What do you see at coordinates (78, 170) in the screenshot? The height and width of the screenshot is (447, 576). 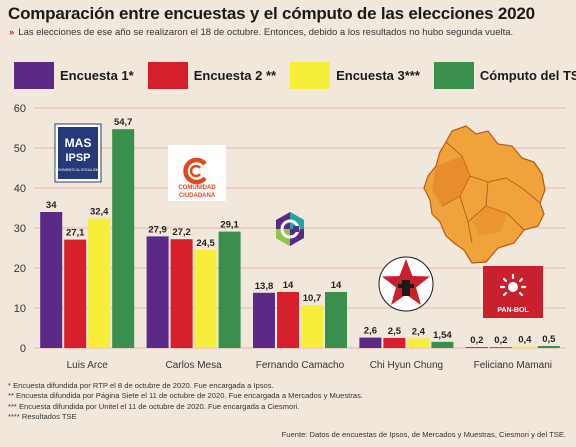 I see `mas-logo-small: MOVIMIENTO AL SOCIALISMO` at bounding box center [78, 170].